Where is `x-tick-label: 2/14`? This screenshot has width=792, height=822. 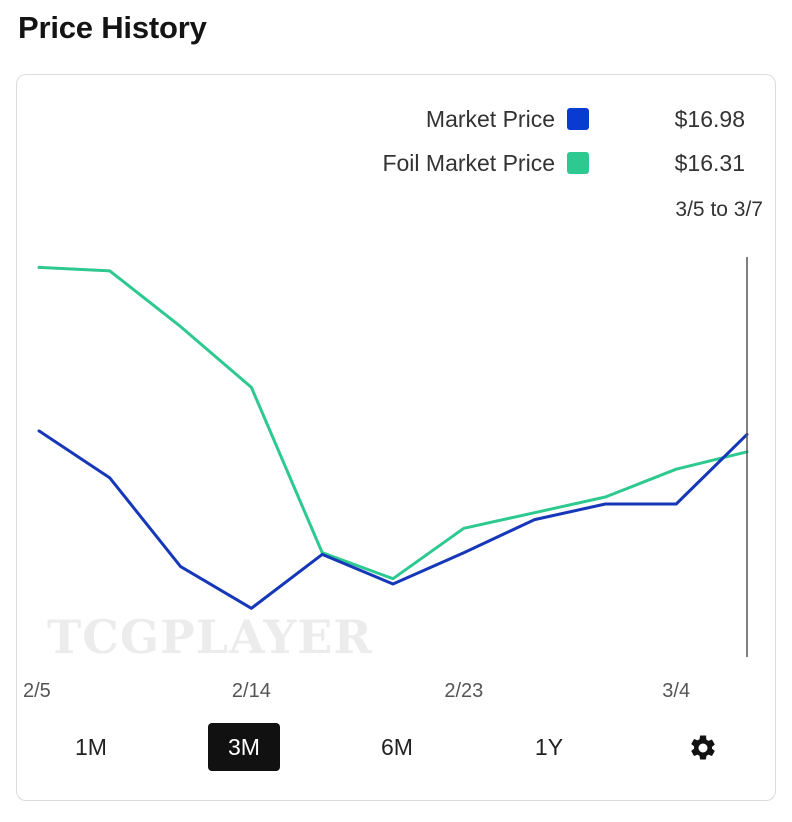 x-tick-label: 2/14 is located at coordinates (251, 691).